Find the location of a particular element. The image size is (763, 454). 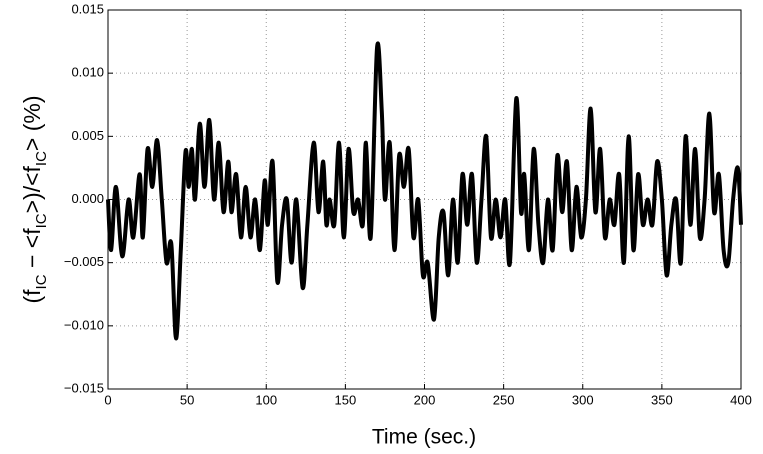

y-axis-label-part: >)/<f is located at coordinates (32, 189).